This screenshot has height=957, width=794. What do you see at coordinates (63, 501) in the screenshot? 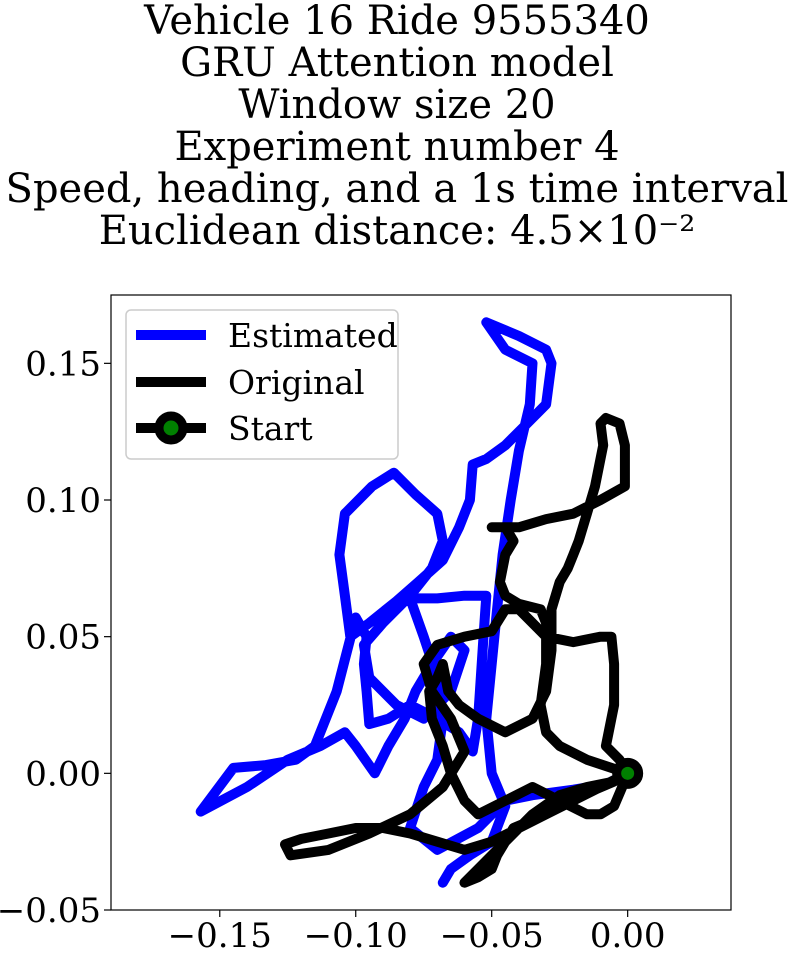
I see `y-tick-label: 0.10` at bounding box center [63, 501].